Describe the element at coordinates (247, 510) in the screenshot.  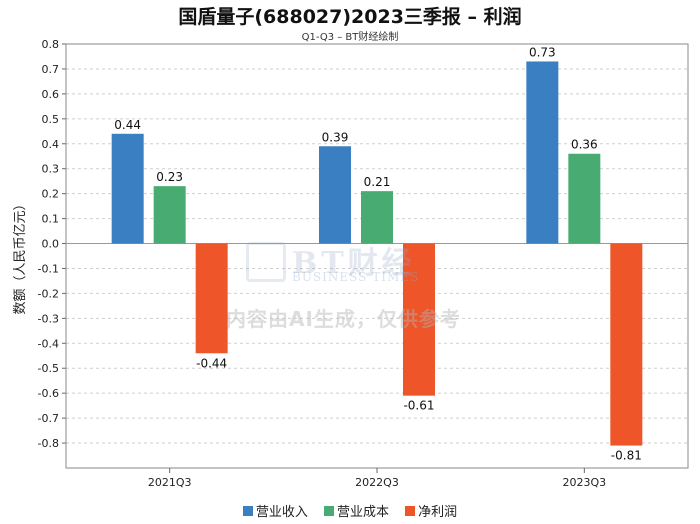
I see `legend-swatch-revenue` at that location.